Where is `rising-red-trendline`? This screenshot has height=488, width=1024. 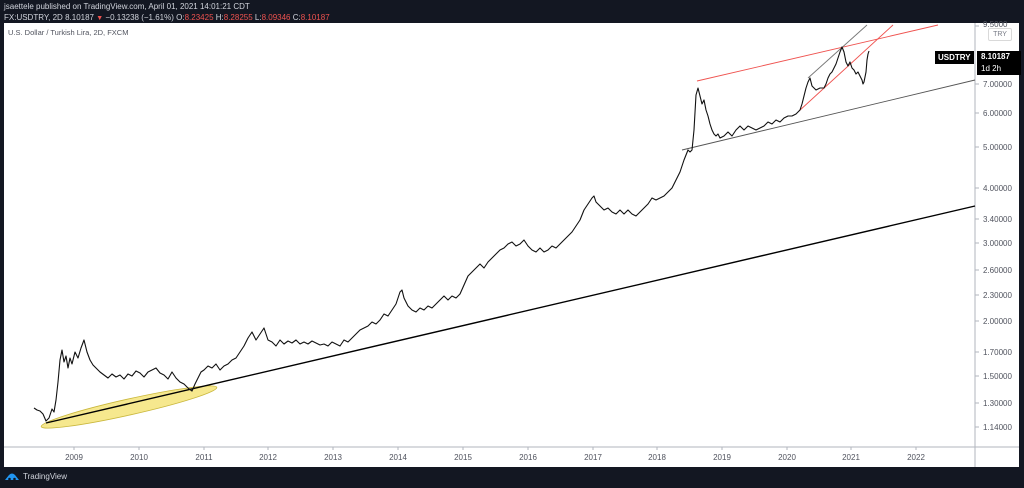
rising-red-trendline is located at coordinates (846, 68).